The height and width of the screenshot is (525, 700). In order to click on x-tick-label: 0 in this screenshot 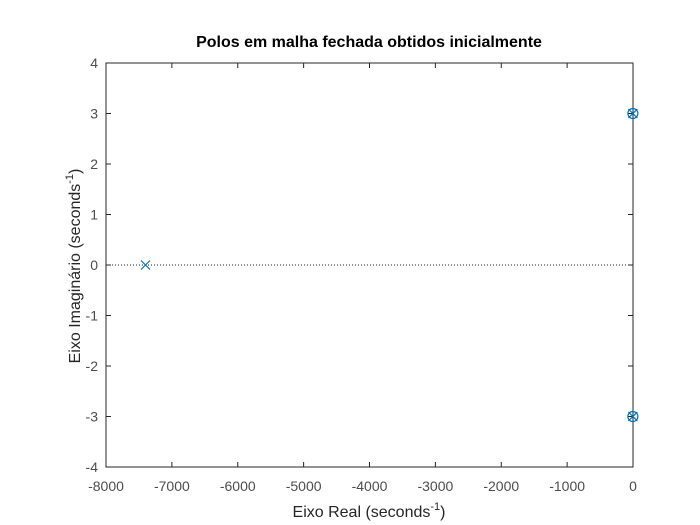, I will do `click(633, 486)`.